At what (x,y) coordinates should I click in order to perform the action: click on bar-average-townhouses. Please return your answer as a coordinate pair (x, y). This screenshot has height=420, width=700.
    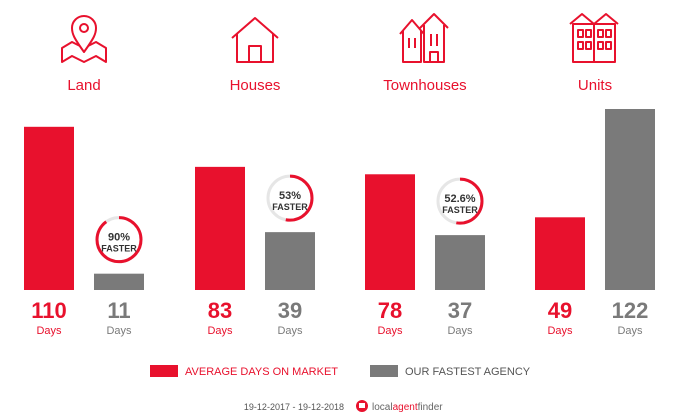
    Looking at the image, I should click on (390, 232).